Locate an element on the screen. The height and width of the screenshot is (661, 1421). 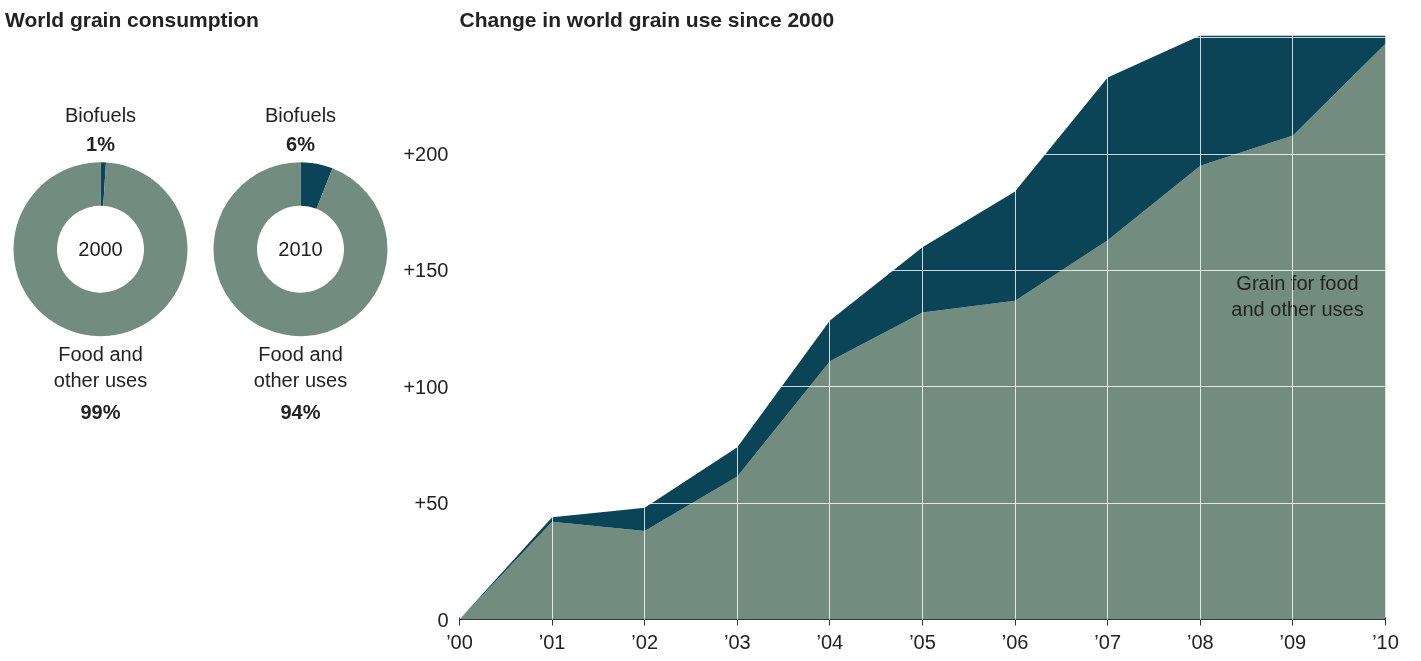
x-tick-label: ’07 is located at coordinates (1108, 641).